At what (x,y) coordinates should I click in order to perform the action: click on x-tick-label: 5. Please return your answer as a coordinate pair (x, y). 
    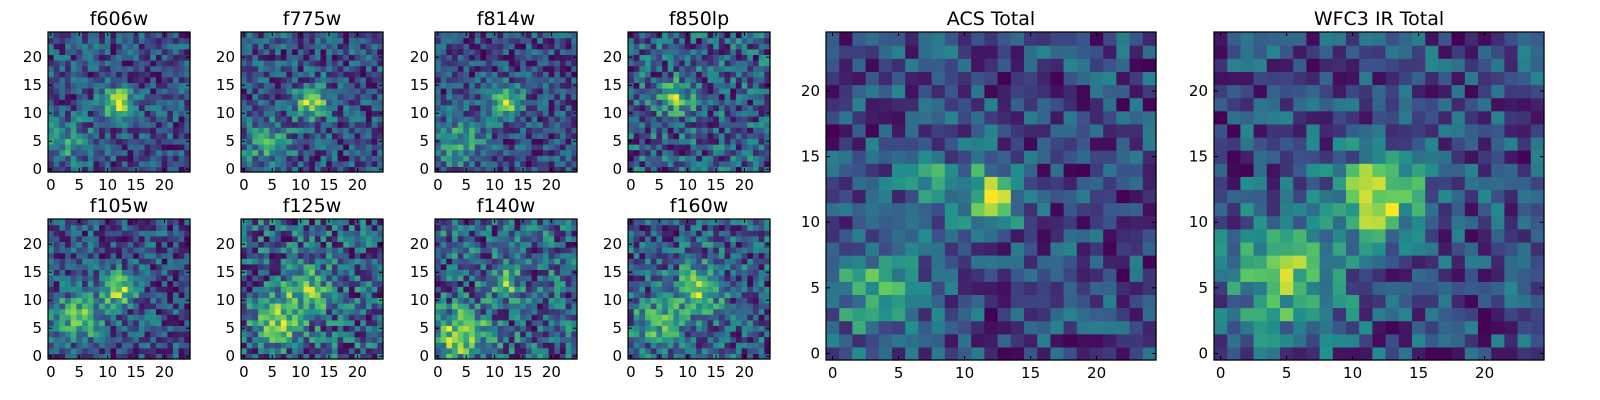
    Looking at the image, I should click on (272, 185).